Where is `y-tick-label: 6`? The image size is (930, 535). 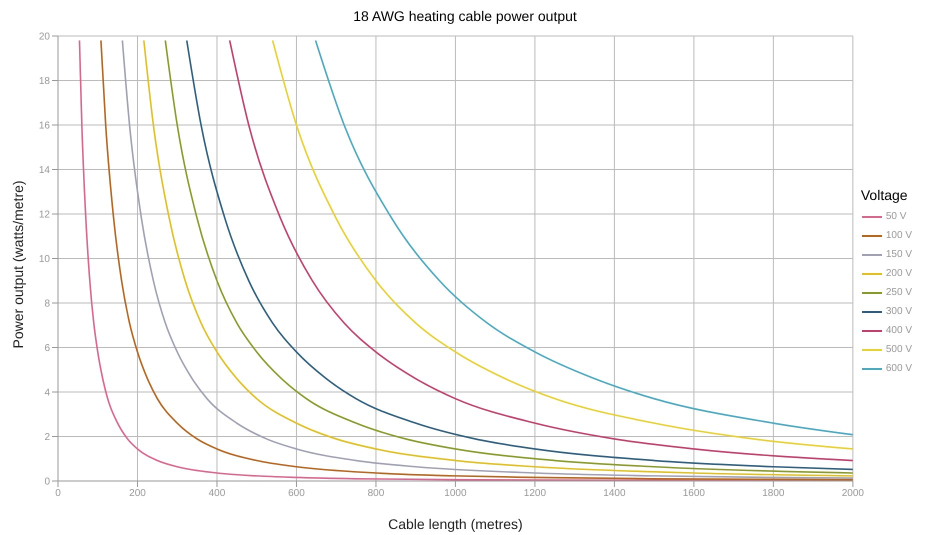
y-tick-label: 6 is located at coordinates (47, 348).